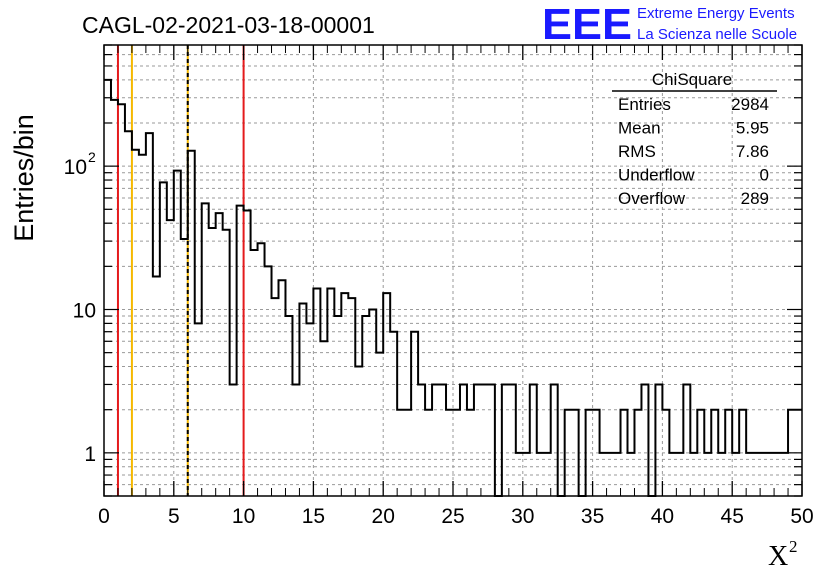 The image size is (836, 572). What do you see at coordinates (732, 516) in the screenshot?
I see `x-tick-label: 45` at bounding box center [732, 516].